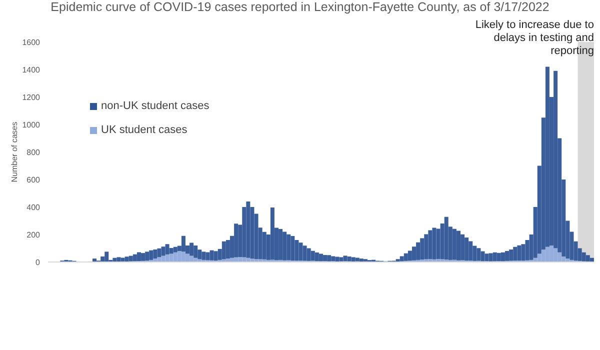  Describe the element at coordinates (33, 207) in the screenshot. I see `y-tick-label: 400` at that location.